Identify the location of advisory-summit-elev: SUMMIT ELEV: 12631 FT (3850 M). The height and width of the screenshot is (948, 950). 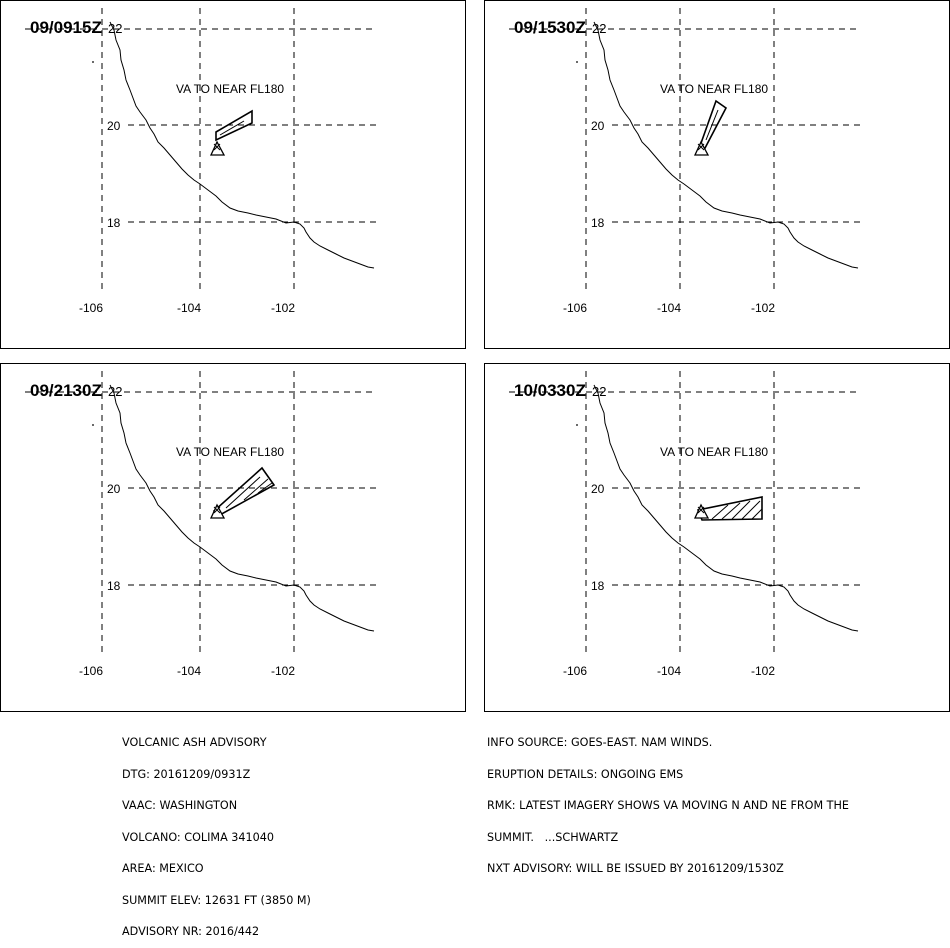
(216, 900).